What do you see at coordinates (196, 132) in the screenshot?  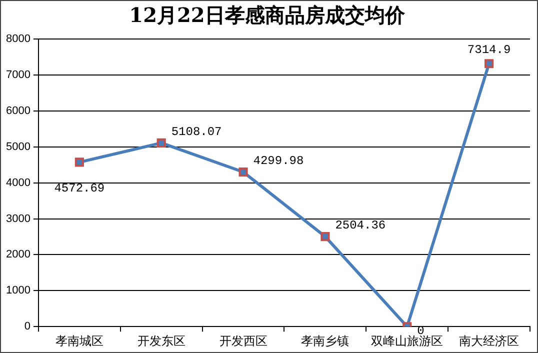 I see `data-label: 5108.07` at bounding box center [196, 132].